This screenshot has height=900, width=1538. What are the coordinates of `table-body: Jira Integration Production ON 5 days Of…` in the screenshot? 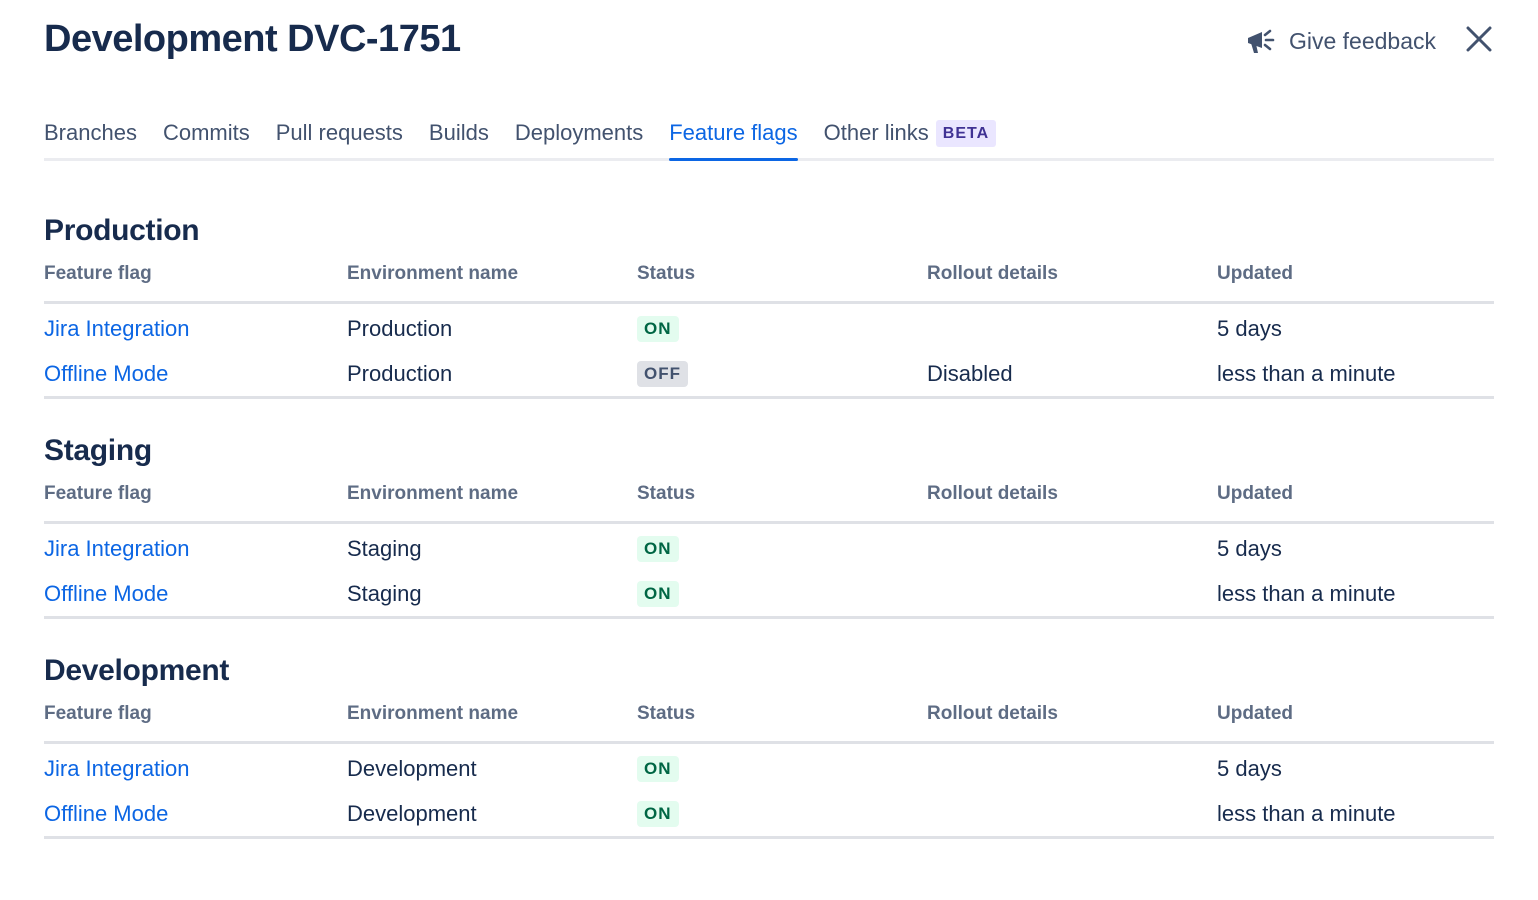 It's located at (769, 351).